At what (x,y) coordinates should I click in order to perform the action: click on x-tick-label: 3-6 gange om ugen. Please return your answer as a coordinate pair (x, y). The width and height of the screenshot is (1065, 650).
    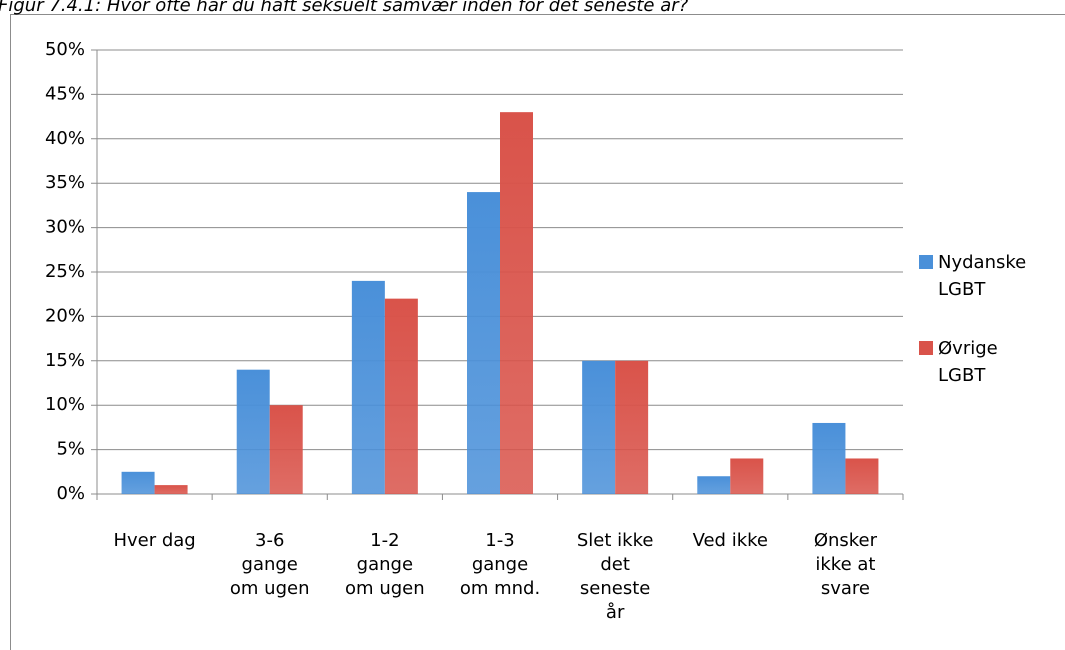
    Looking at the image, I should click on (270, 564).